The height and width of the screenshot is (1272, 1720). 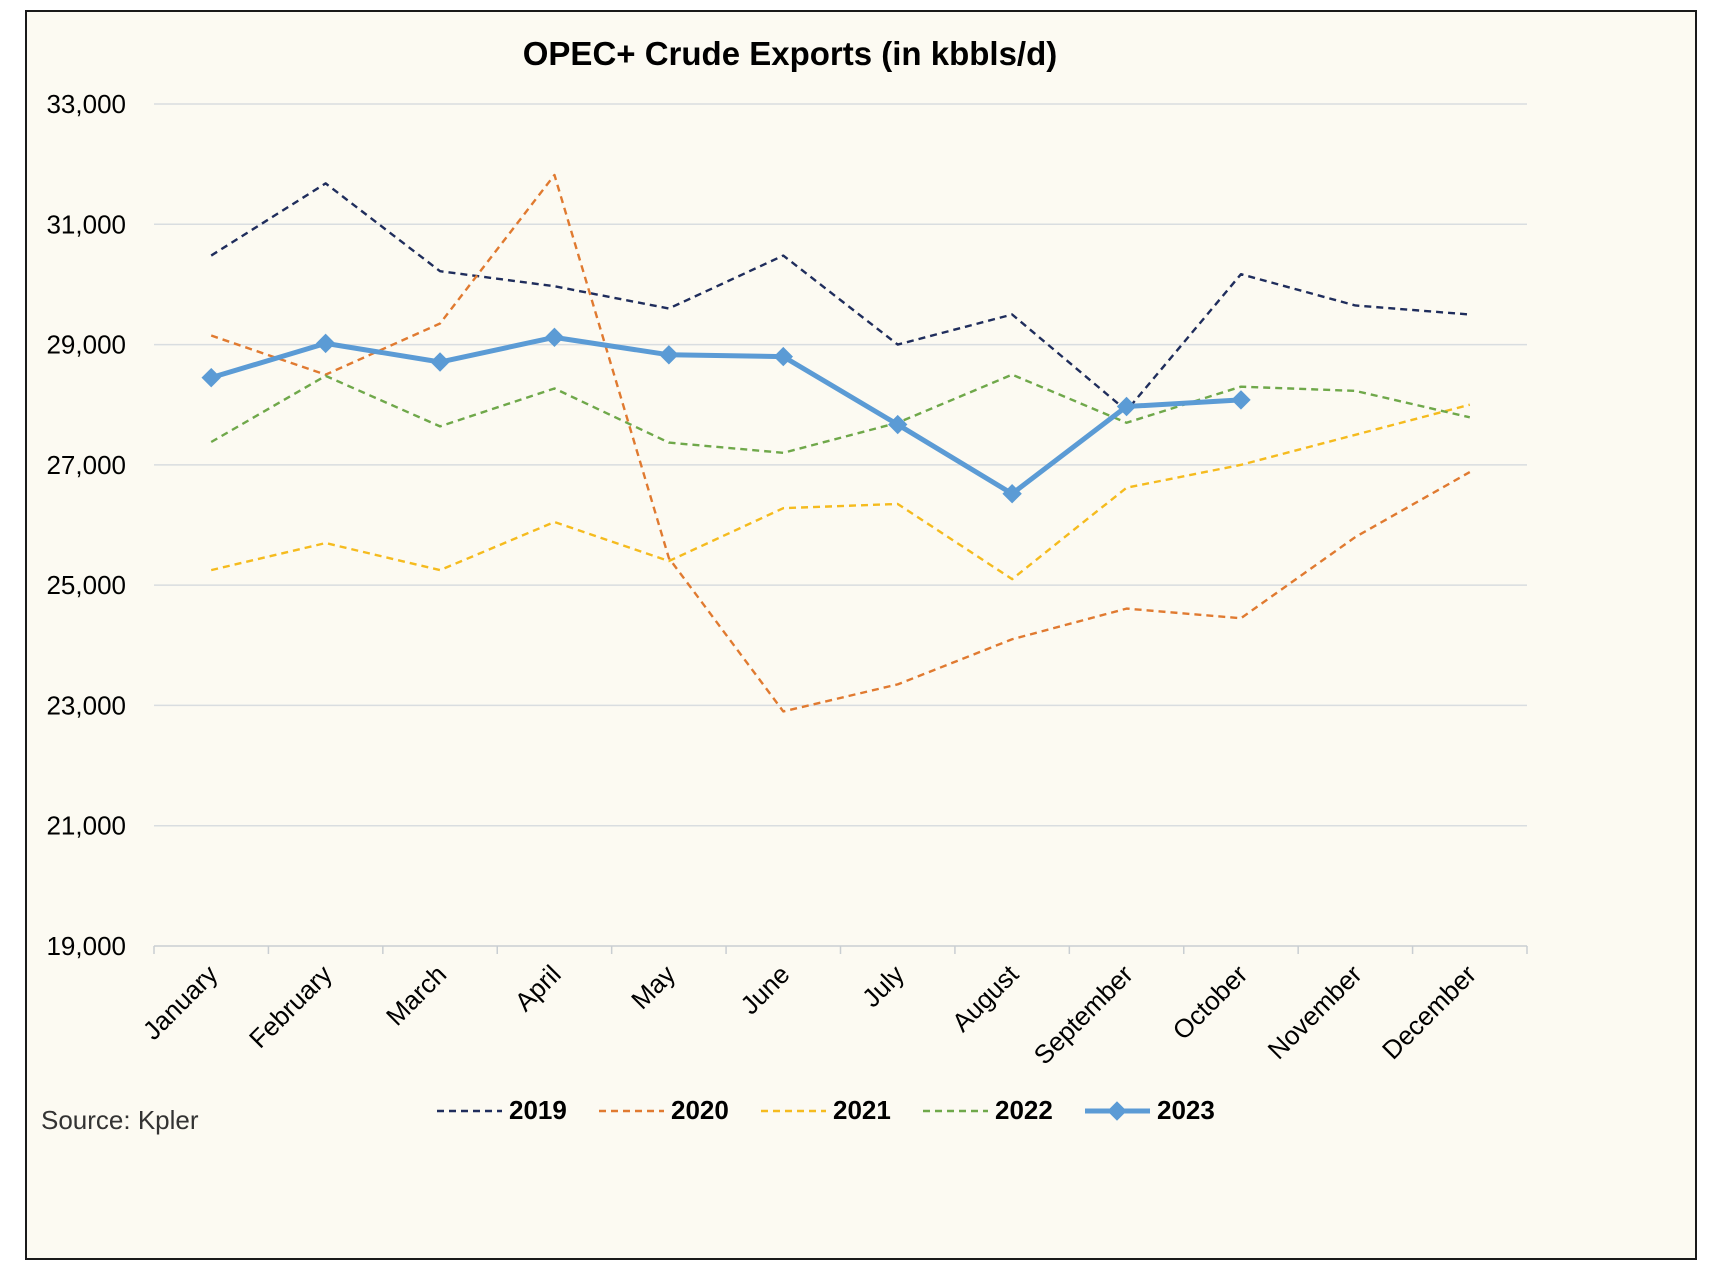 What do you see at coordinates (86, 946) in the screenshot?
I see `y-tick-label: 19,000` at bounding box center [86, 946].